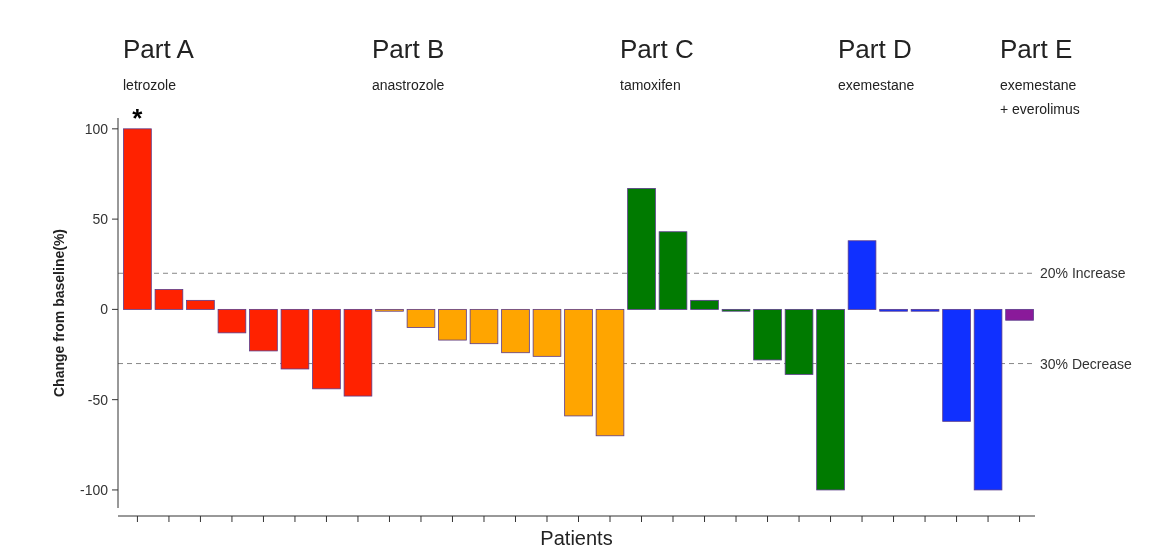 The image size is (1161, 552). What do you see at coordinates (1086, 363) in the screenshot?
I see `ref-line-label: 30% Decrease` at bounding box center [1086, 363].